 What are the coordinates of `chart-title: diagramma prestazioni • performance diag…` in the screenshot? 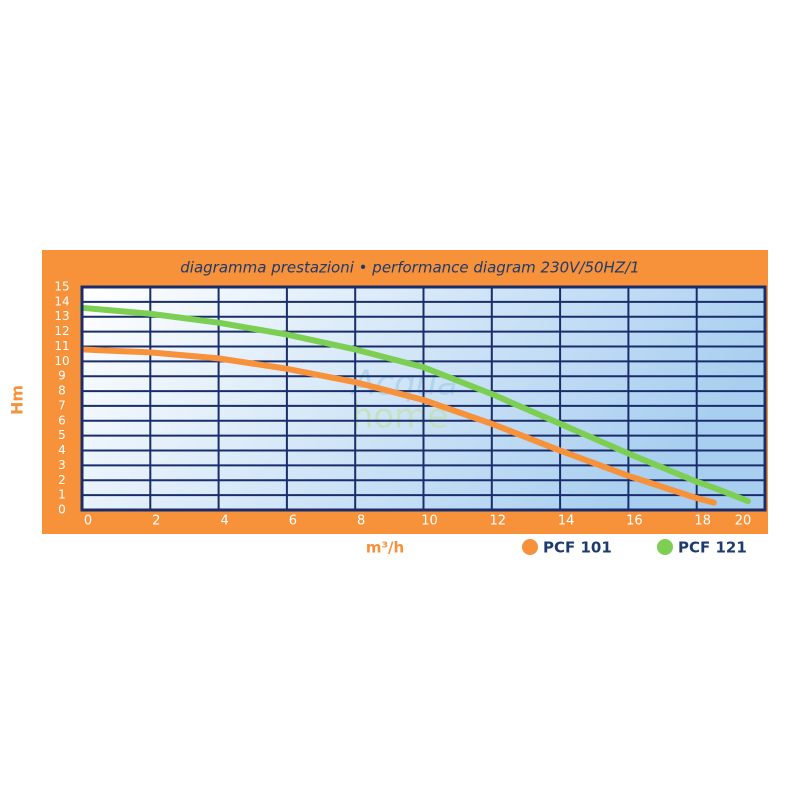 It's located at (409, 268).